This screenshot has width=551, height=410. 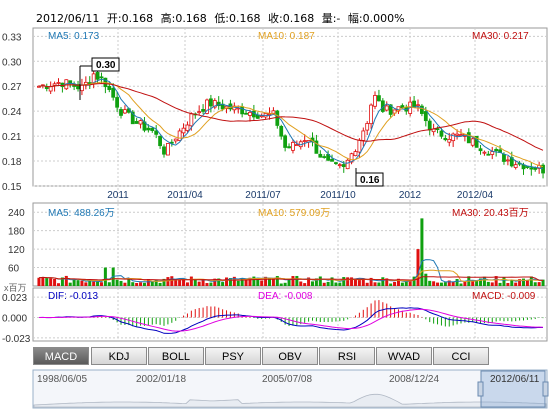 What do you see at coordinates (490, 213) in the screenshot?
I see `vol-ma30-label: MA30: 20.43百万` at bounding box center [490, 213].